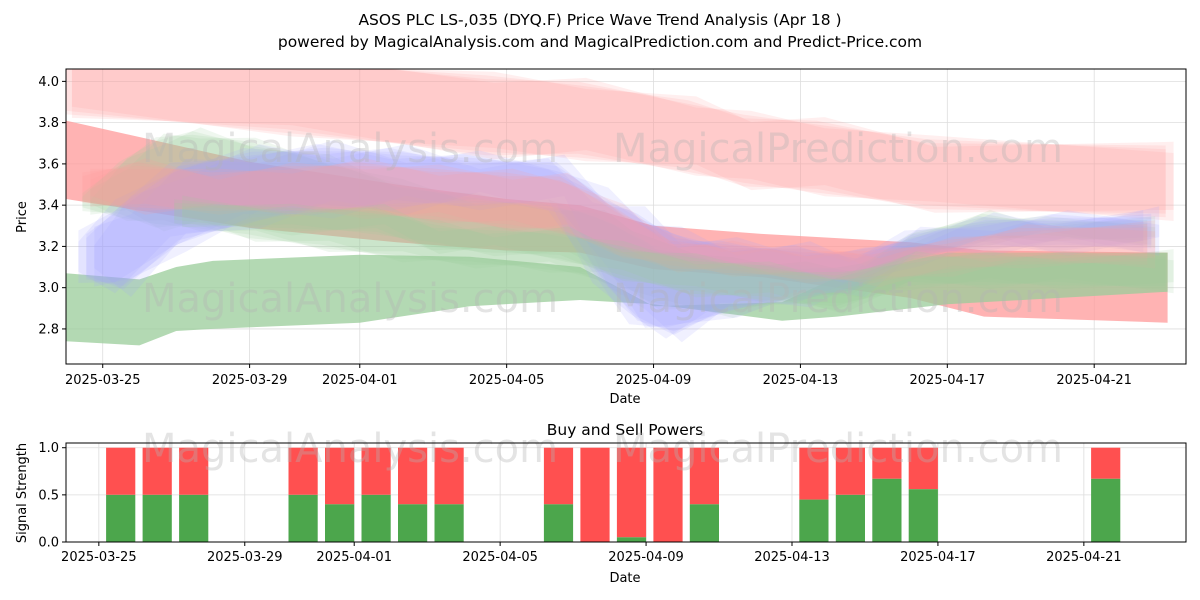 The height and width of the screenshot is (600, 1200). Describe the element at coordinates (48, 329) in the screenshot. I see `price-y-tick-label: 2.8` at that location.